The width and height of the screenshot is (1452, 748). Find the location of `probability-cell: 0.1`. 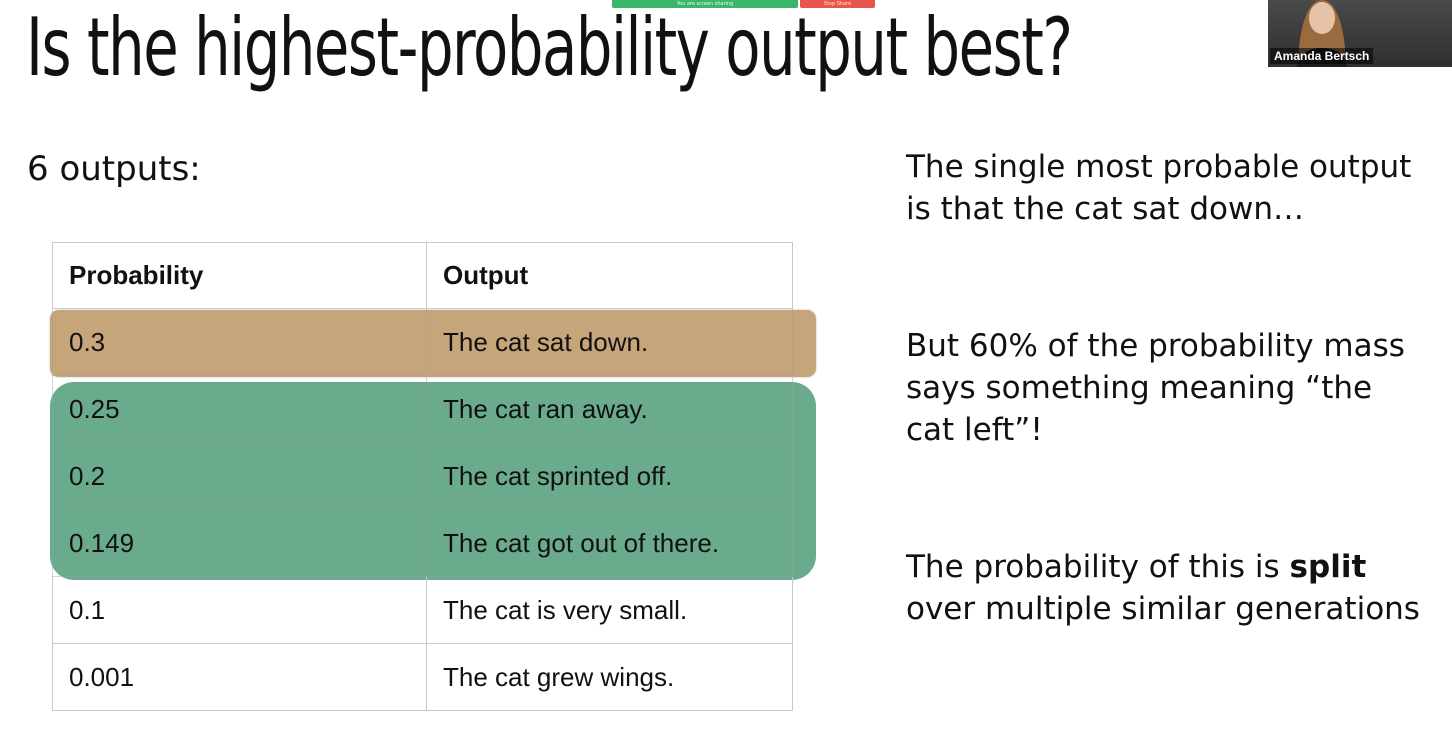

probability-cell: 0.1 is located at coordinates (239, 610).